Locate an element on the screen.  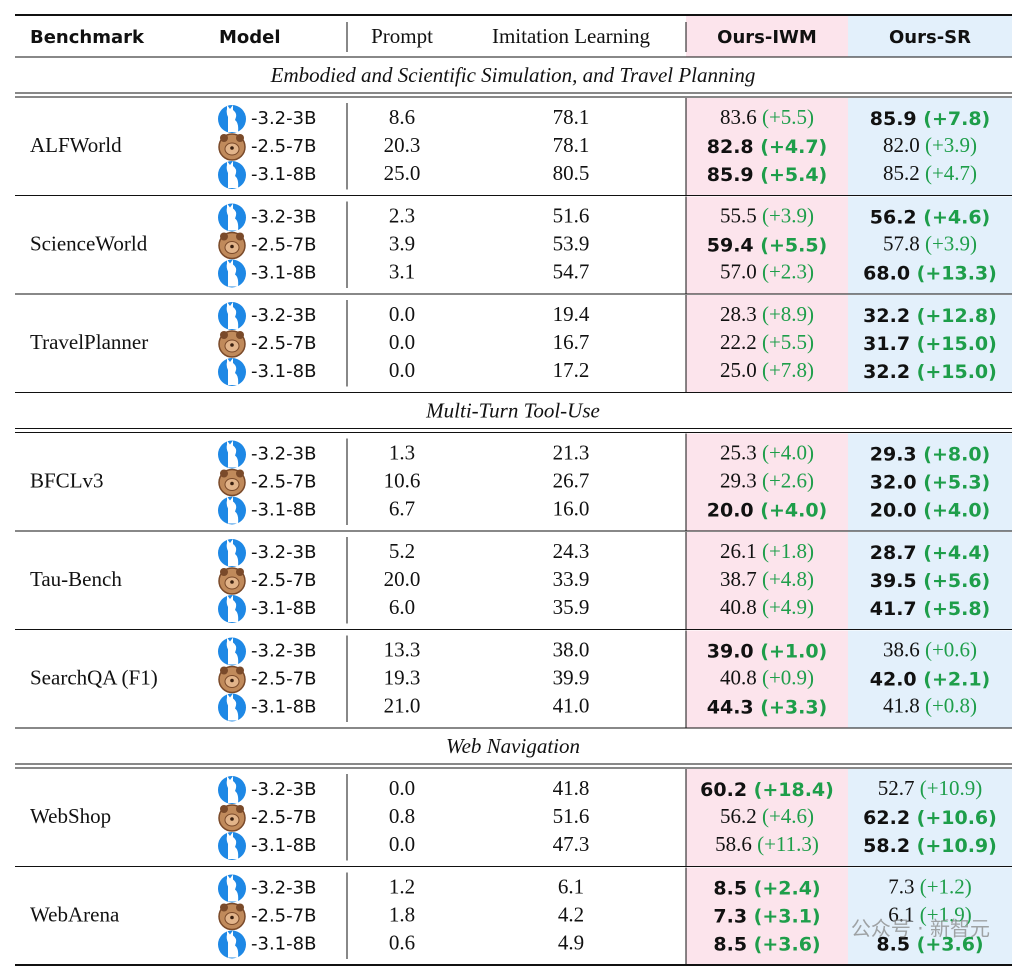
column-header: Prompt is located at coordinates (402, 36).